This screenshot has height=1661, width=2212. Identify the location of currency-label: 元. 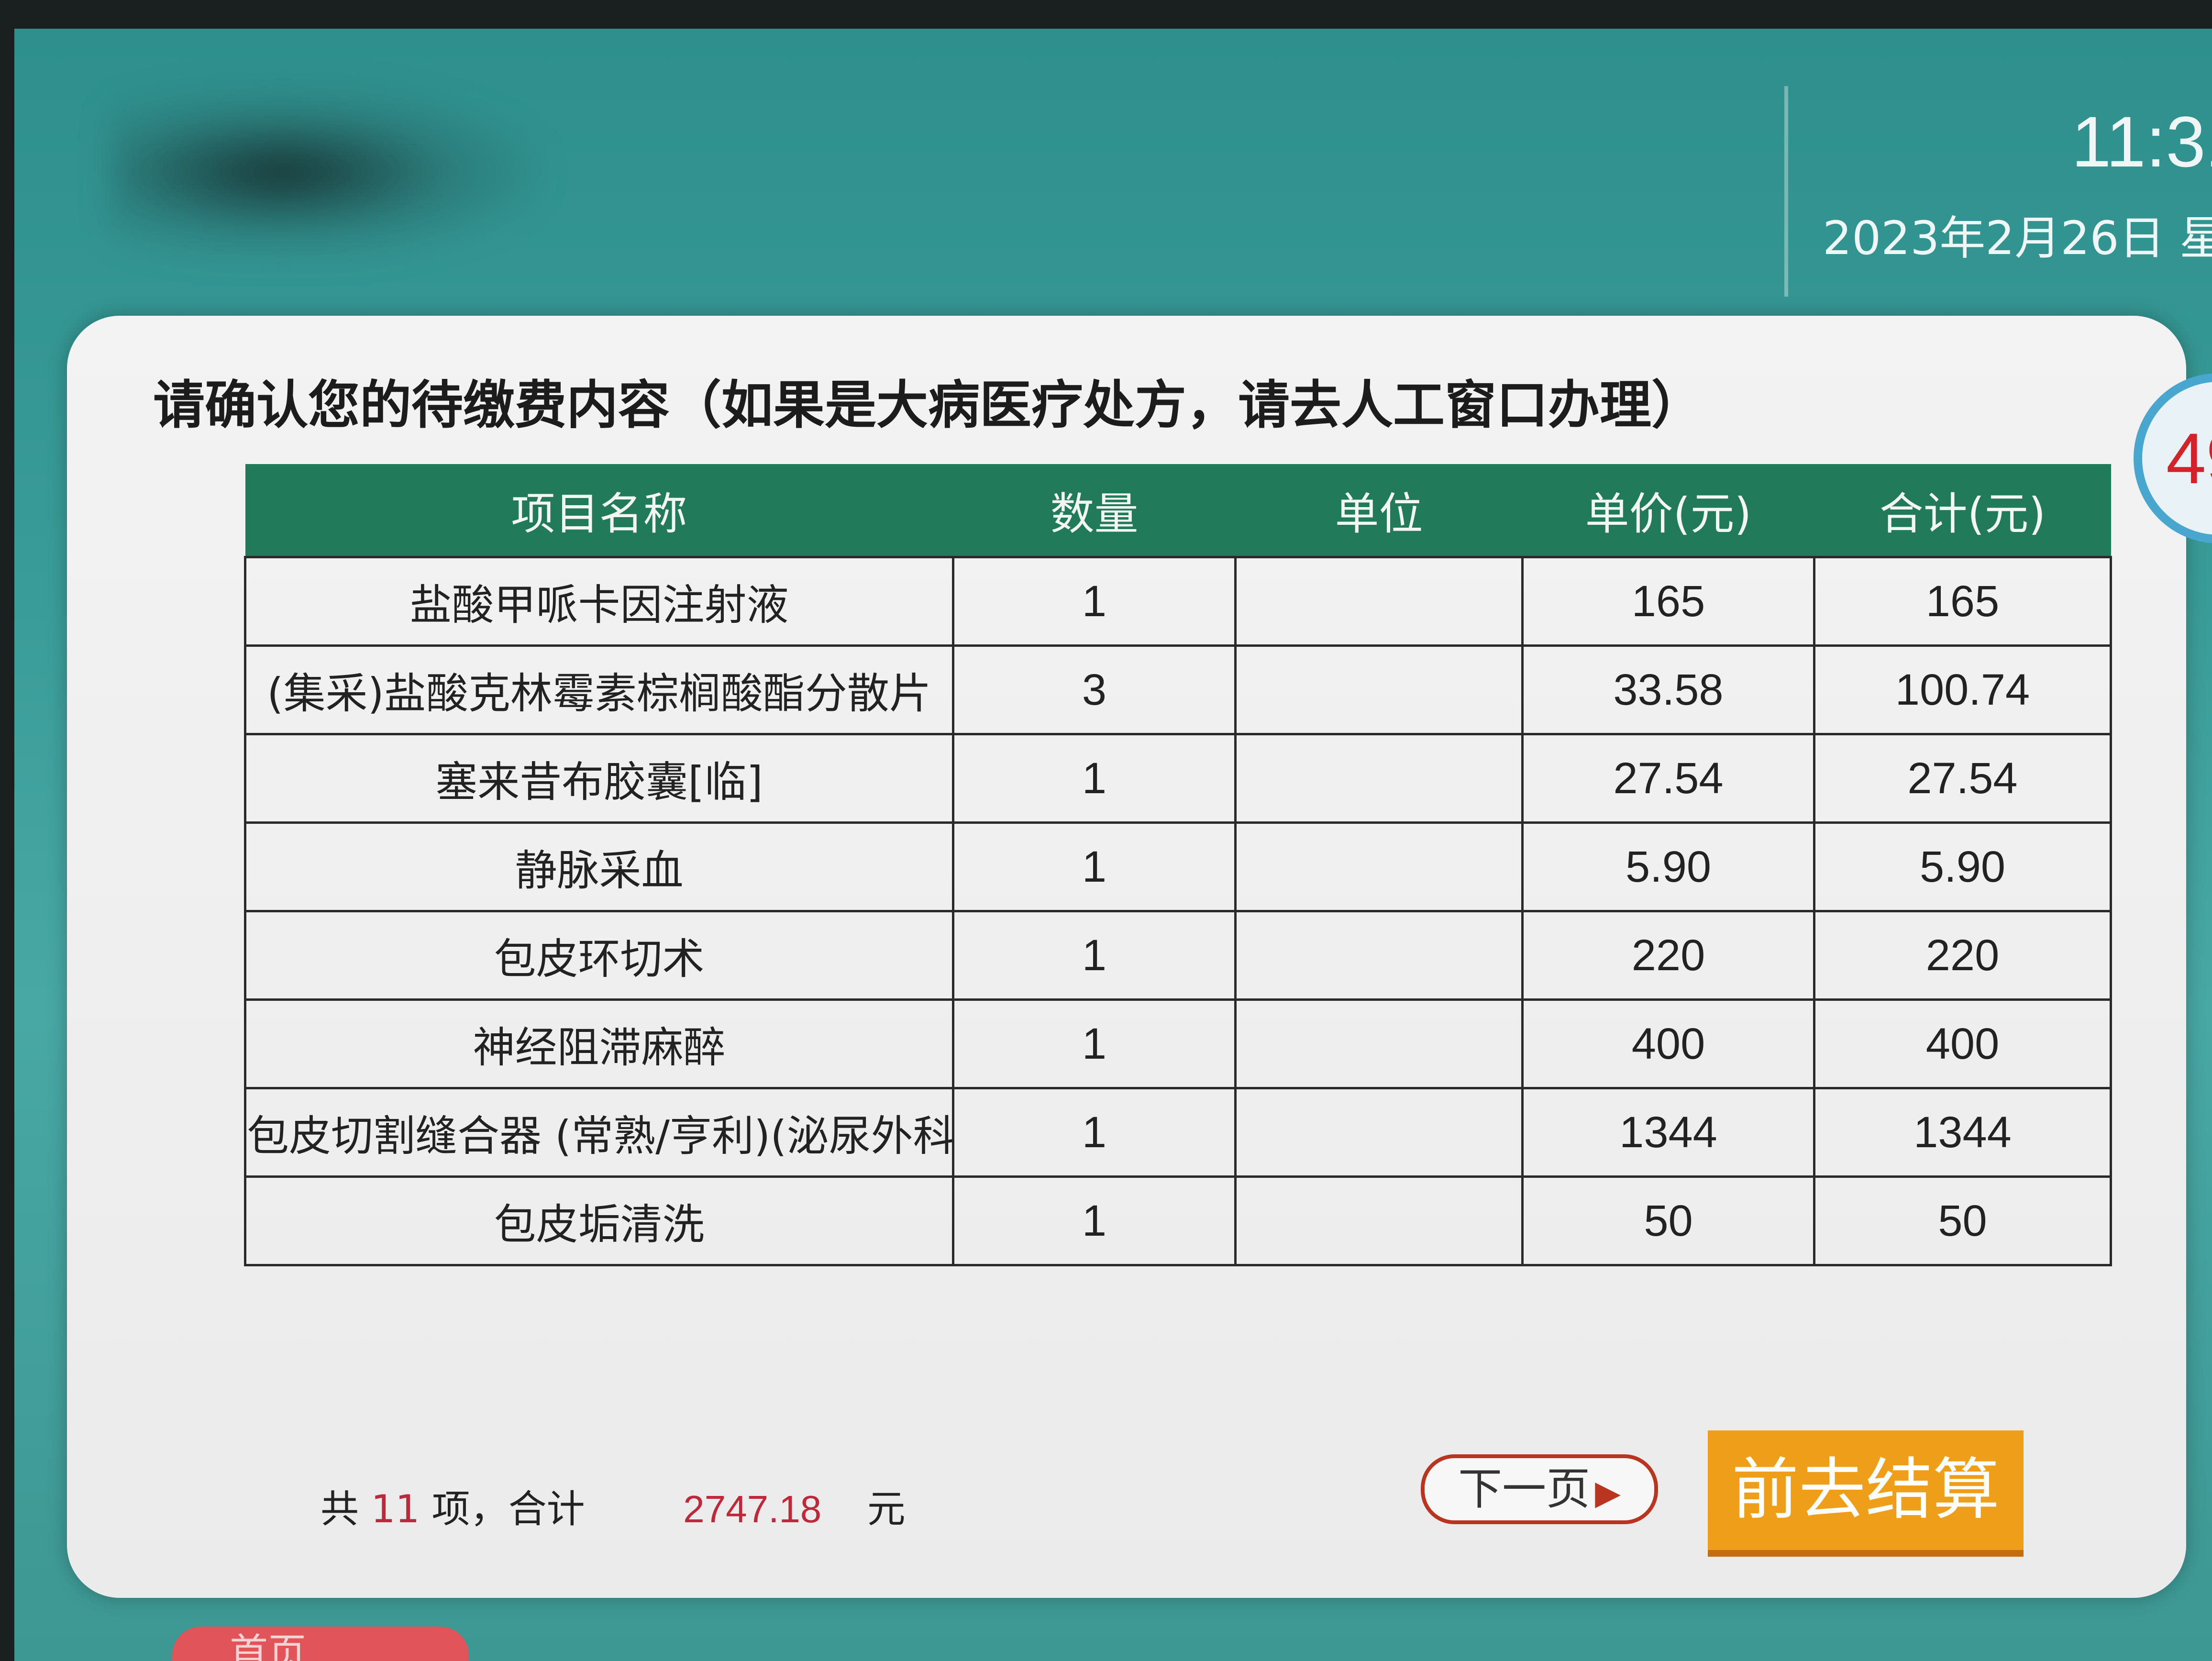
(886, 1509).